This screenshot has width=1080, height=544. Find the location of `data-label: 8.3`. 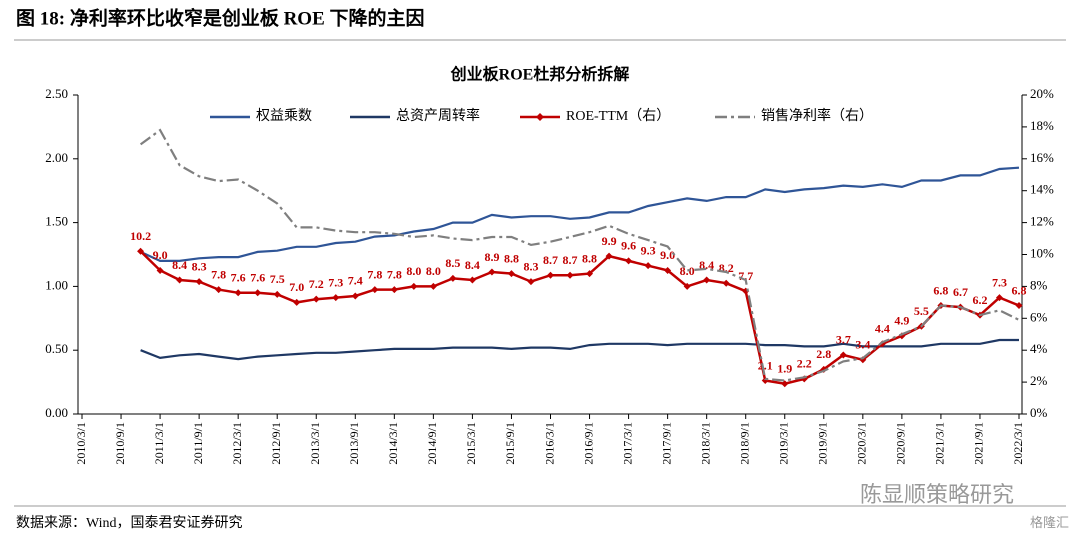

data-label: 8.3 is located at coordinates (199, 266).